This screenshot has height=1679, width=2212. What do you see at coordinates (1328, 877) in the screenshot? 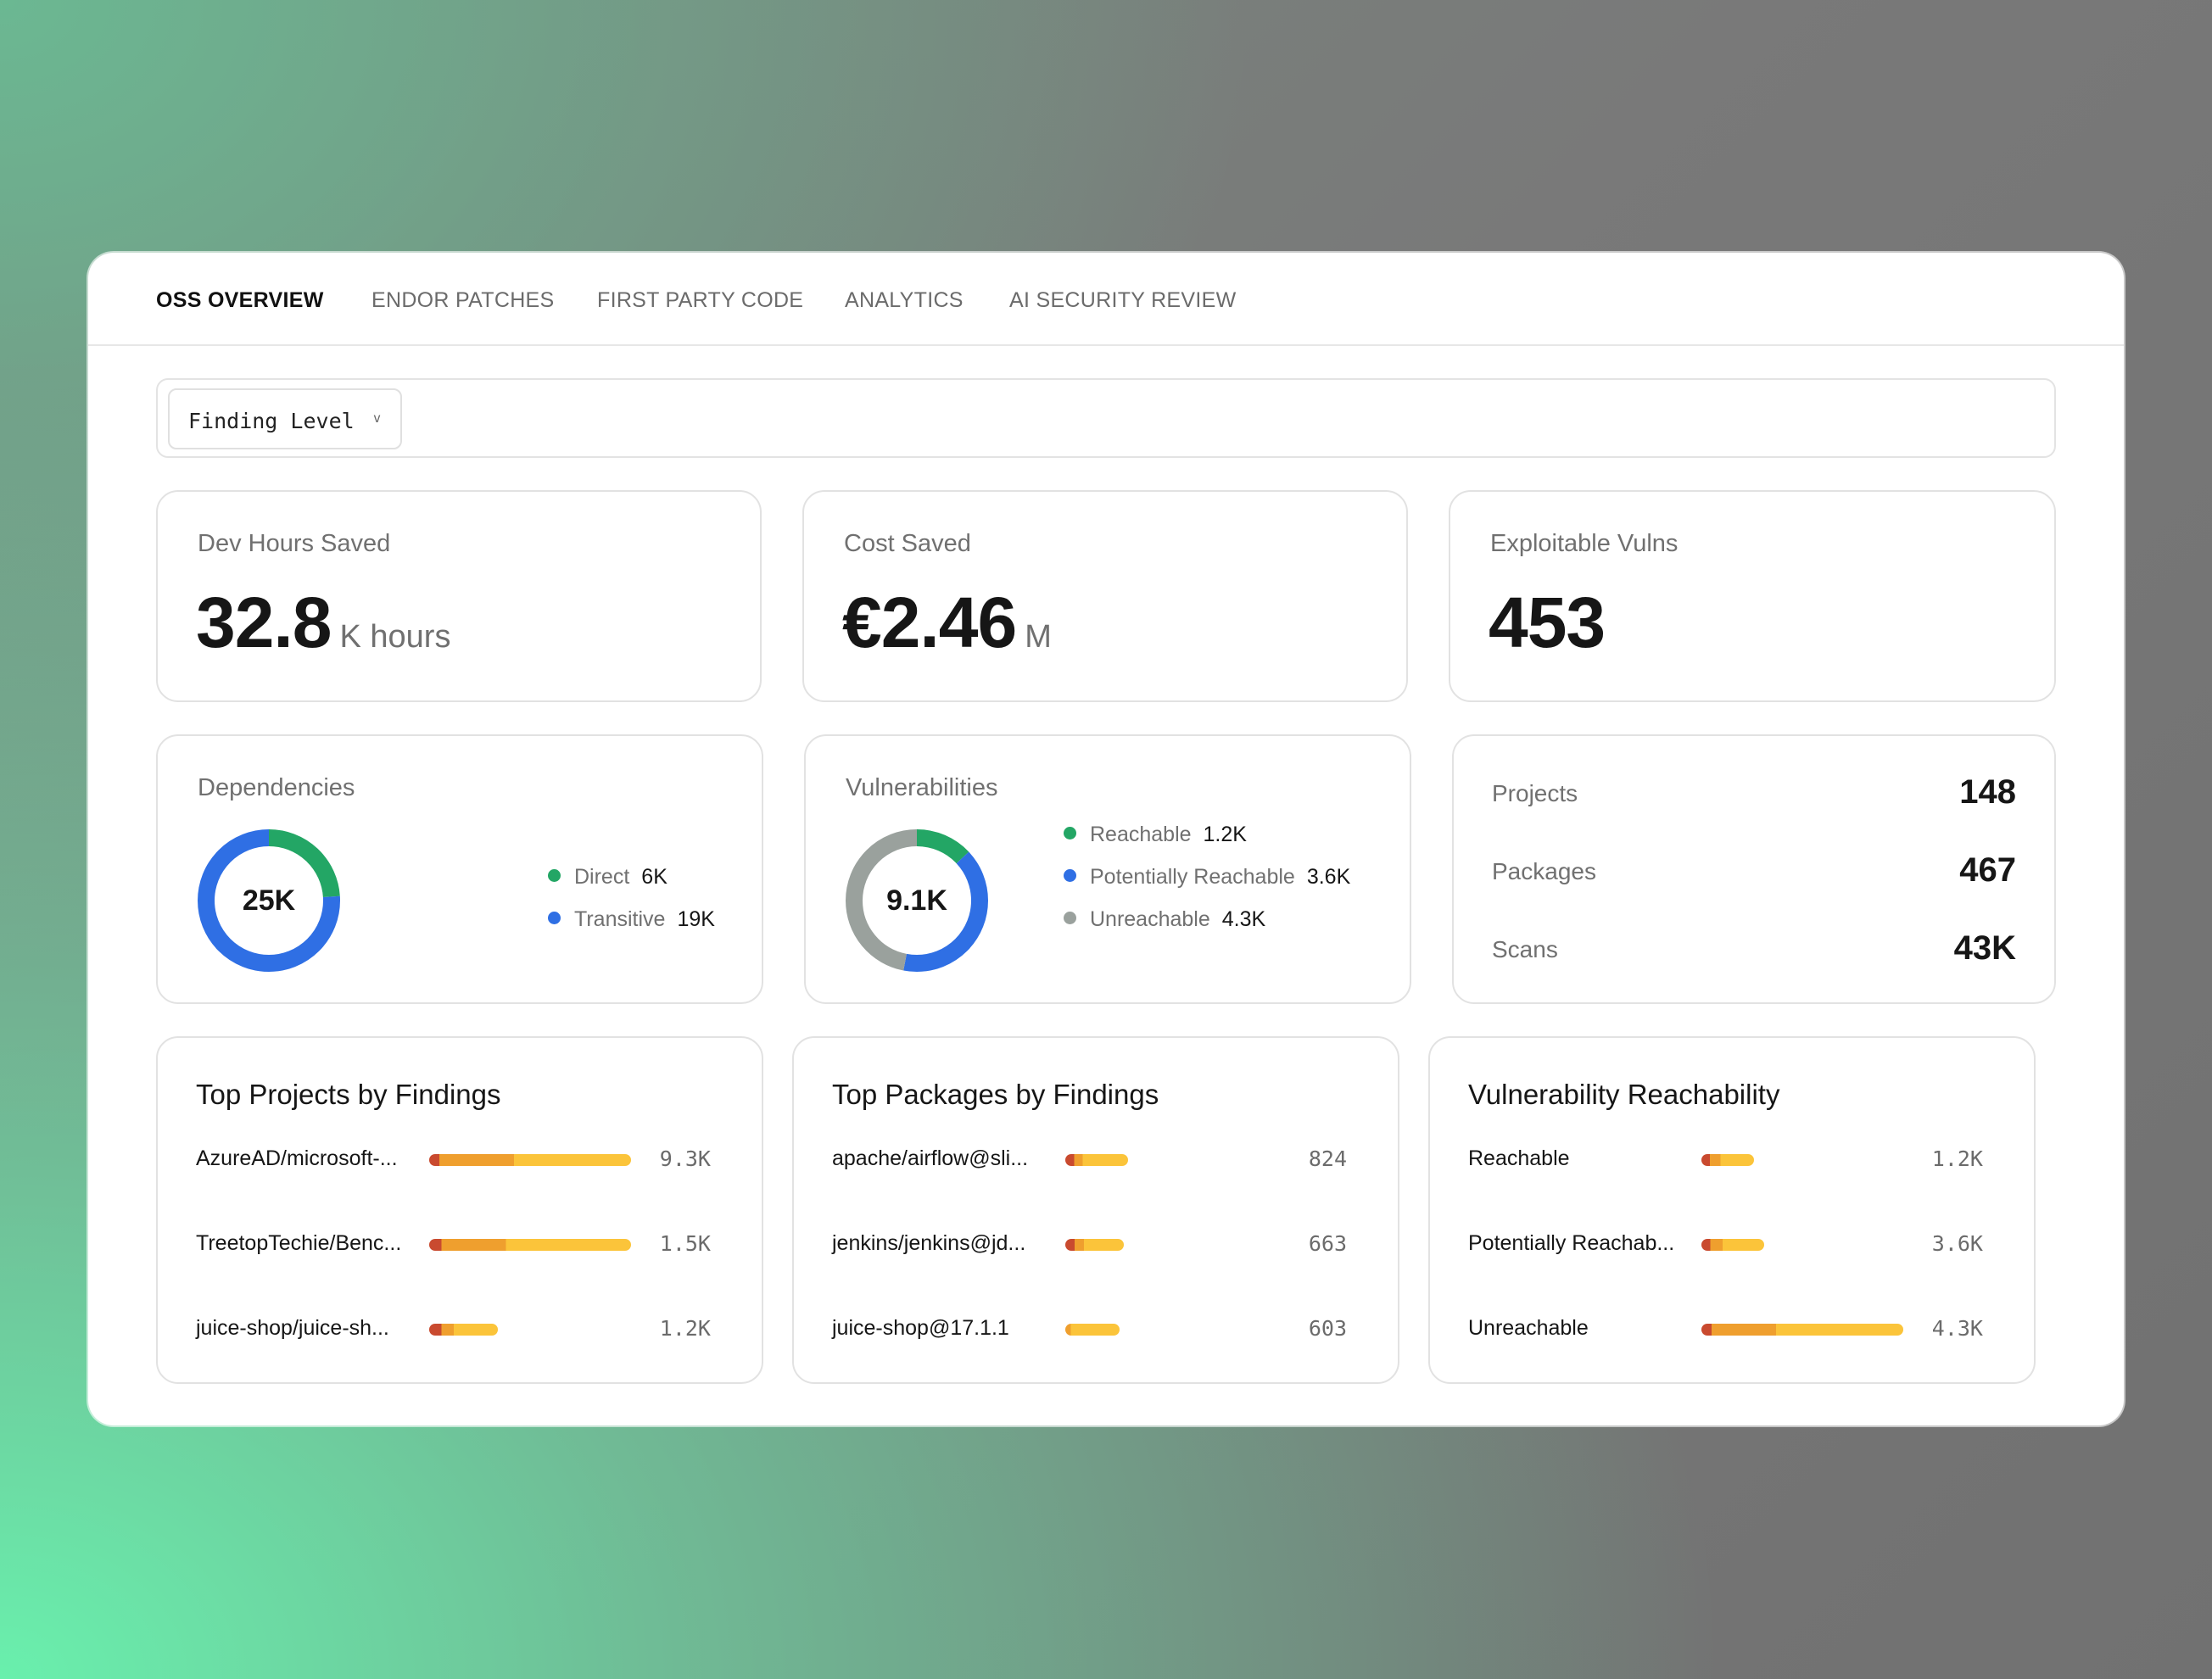
I see `legend-potentially-reachable-value: 3.6K` at bounding box center [1328, 877].